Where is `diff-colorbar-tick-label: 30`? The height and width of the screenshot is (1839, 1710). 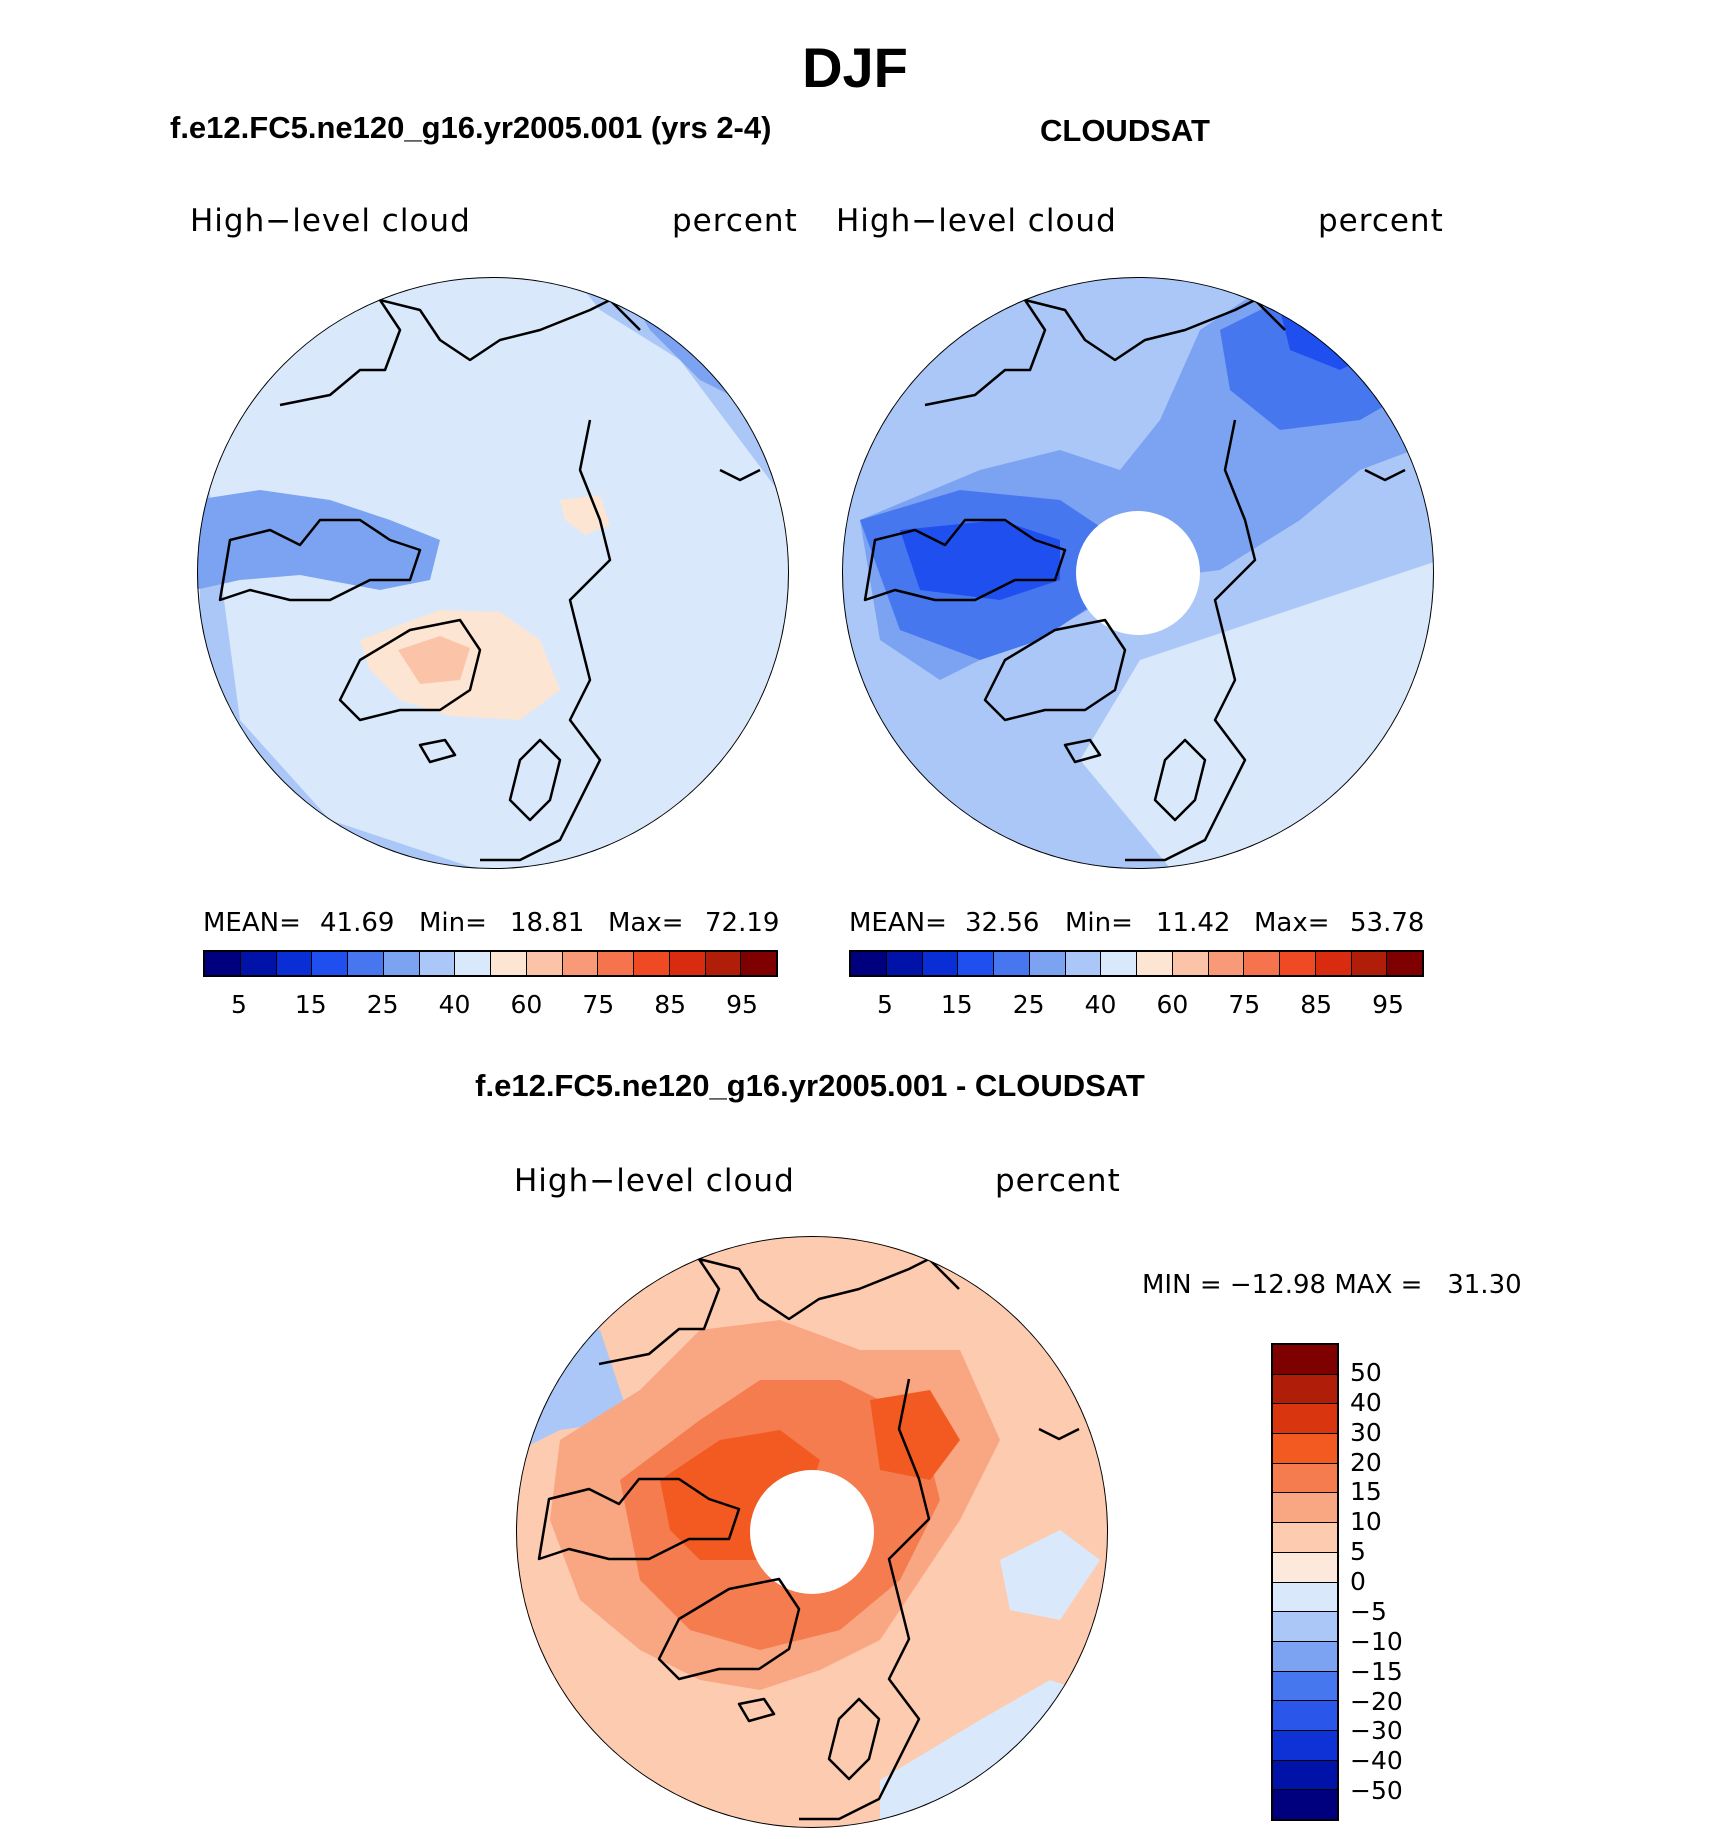
diff-colorbar-tick-label: 30 is located at coordinates (1366, 1432).